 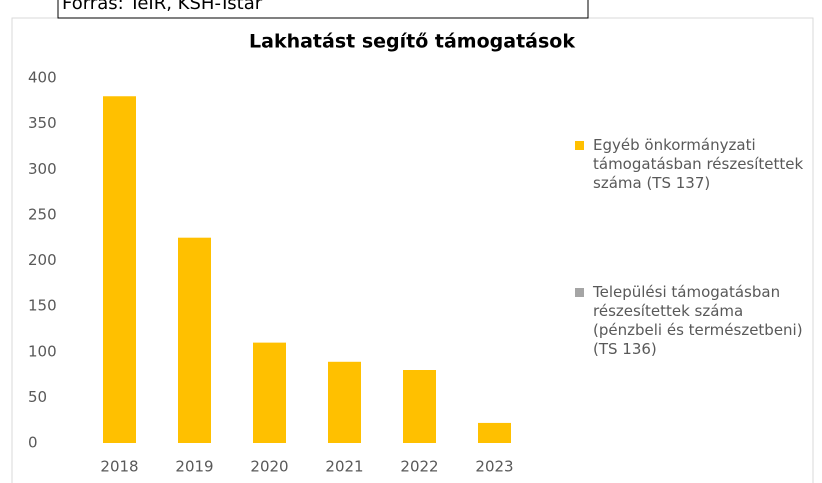 I want to click on y-tick-label: 350, so click(x=42, y=123).